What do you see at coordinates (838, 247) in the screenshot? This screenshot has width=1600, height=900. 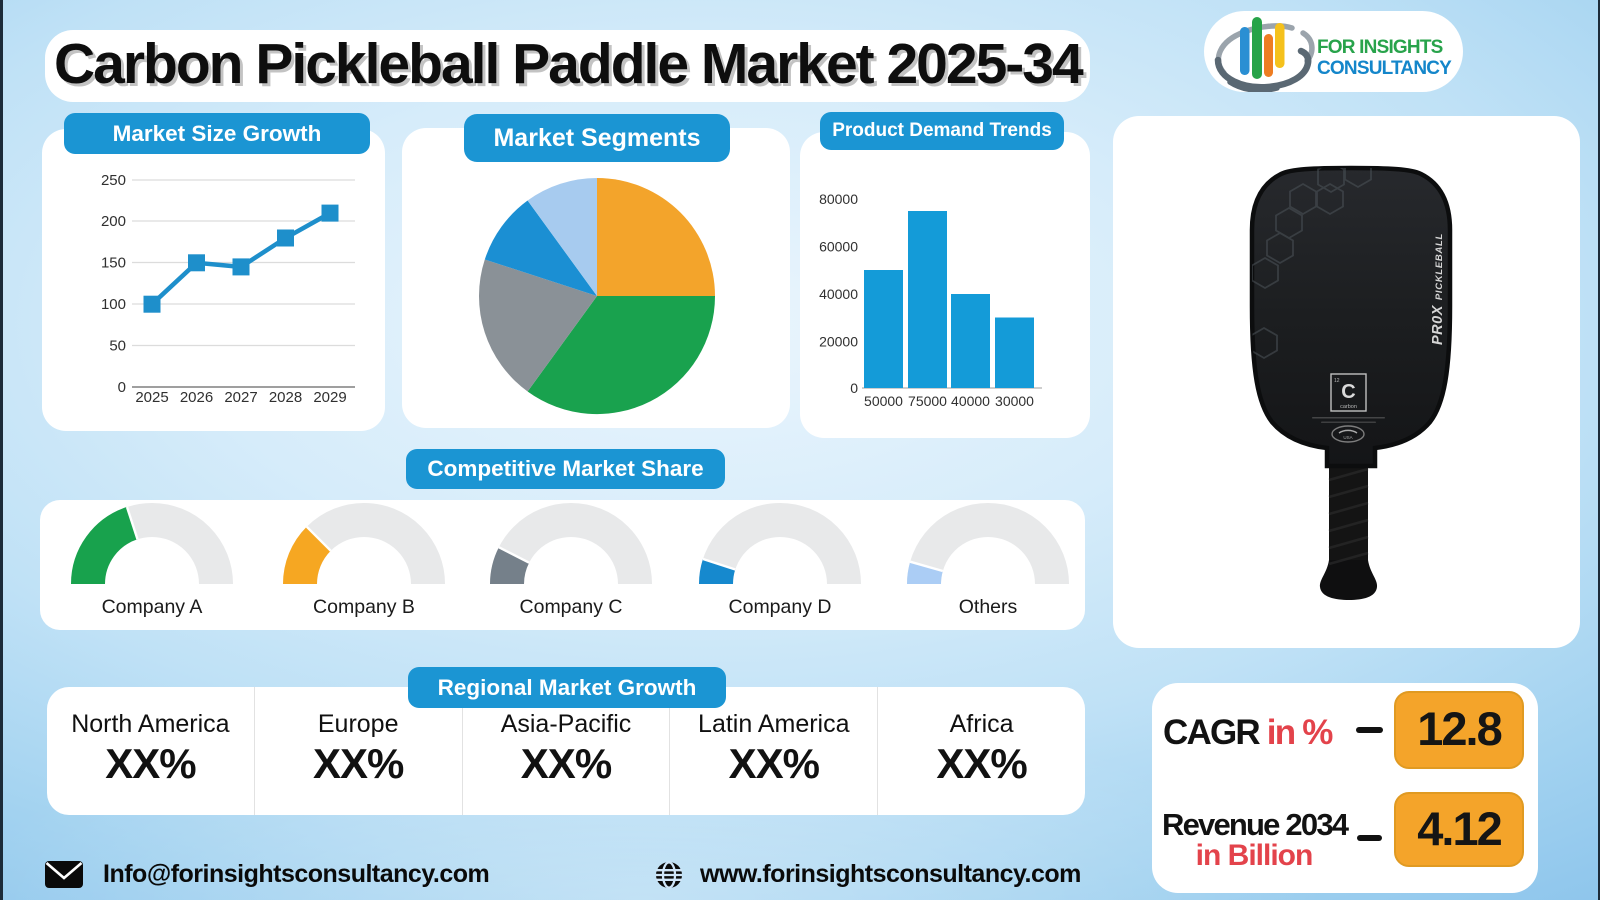 I see `svg-text: 60000` at bounding box center [838, 247].